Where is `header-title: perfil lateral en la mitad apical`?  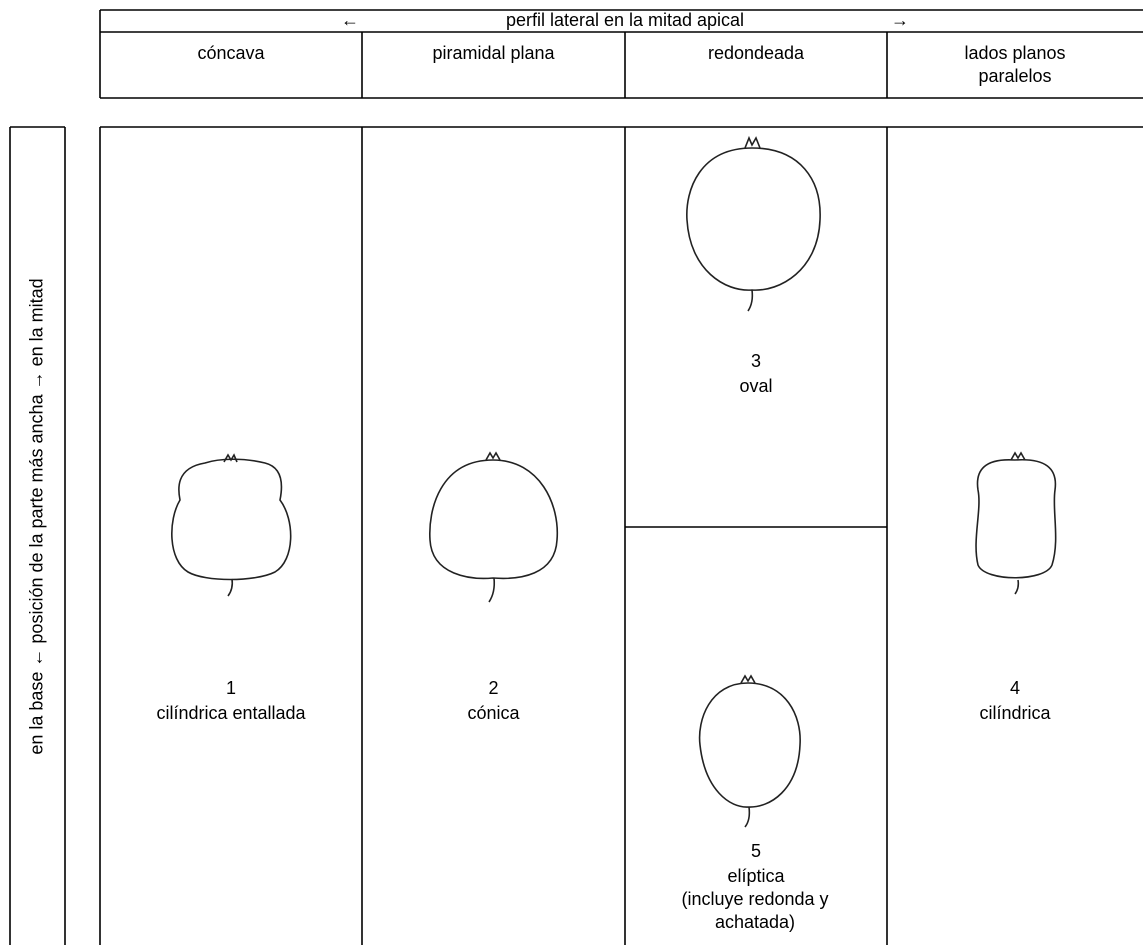
header-title: perfil lateral en la mitad apical is located at coordinates (625, 20).